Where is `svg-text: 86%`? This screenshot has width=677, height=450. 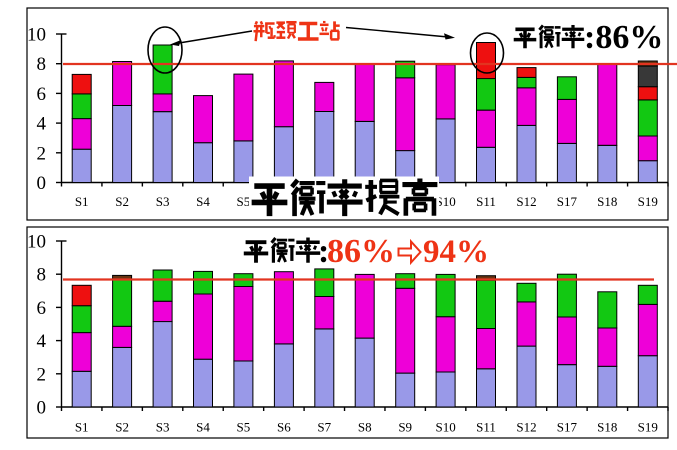 svg-text: 86% is located at coordinates (361, 251).